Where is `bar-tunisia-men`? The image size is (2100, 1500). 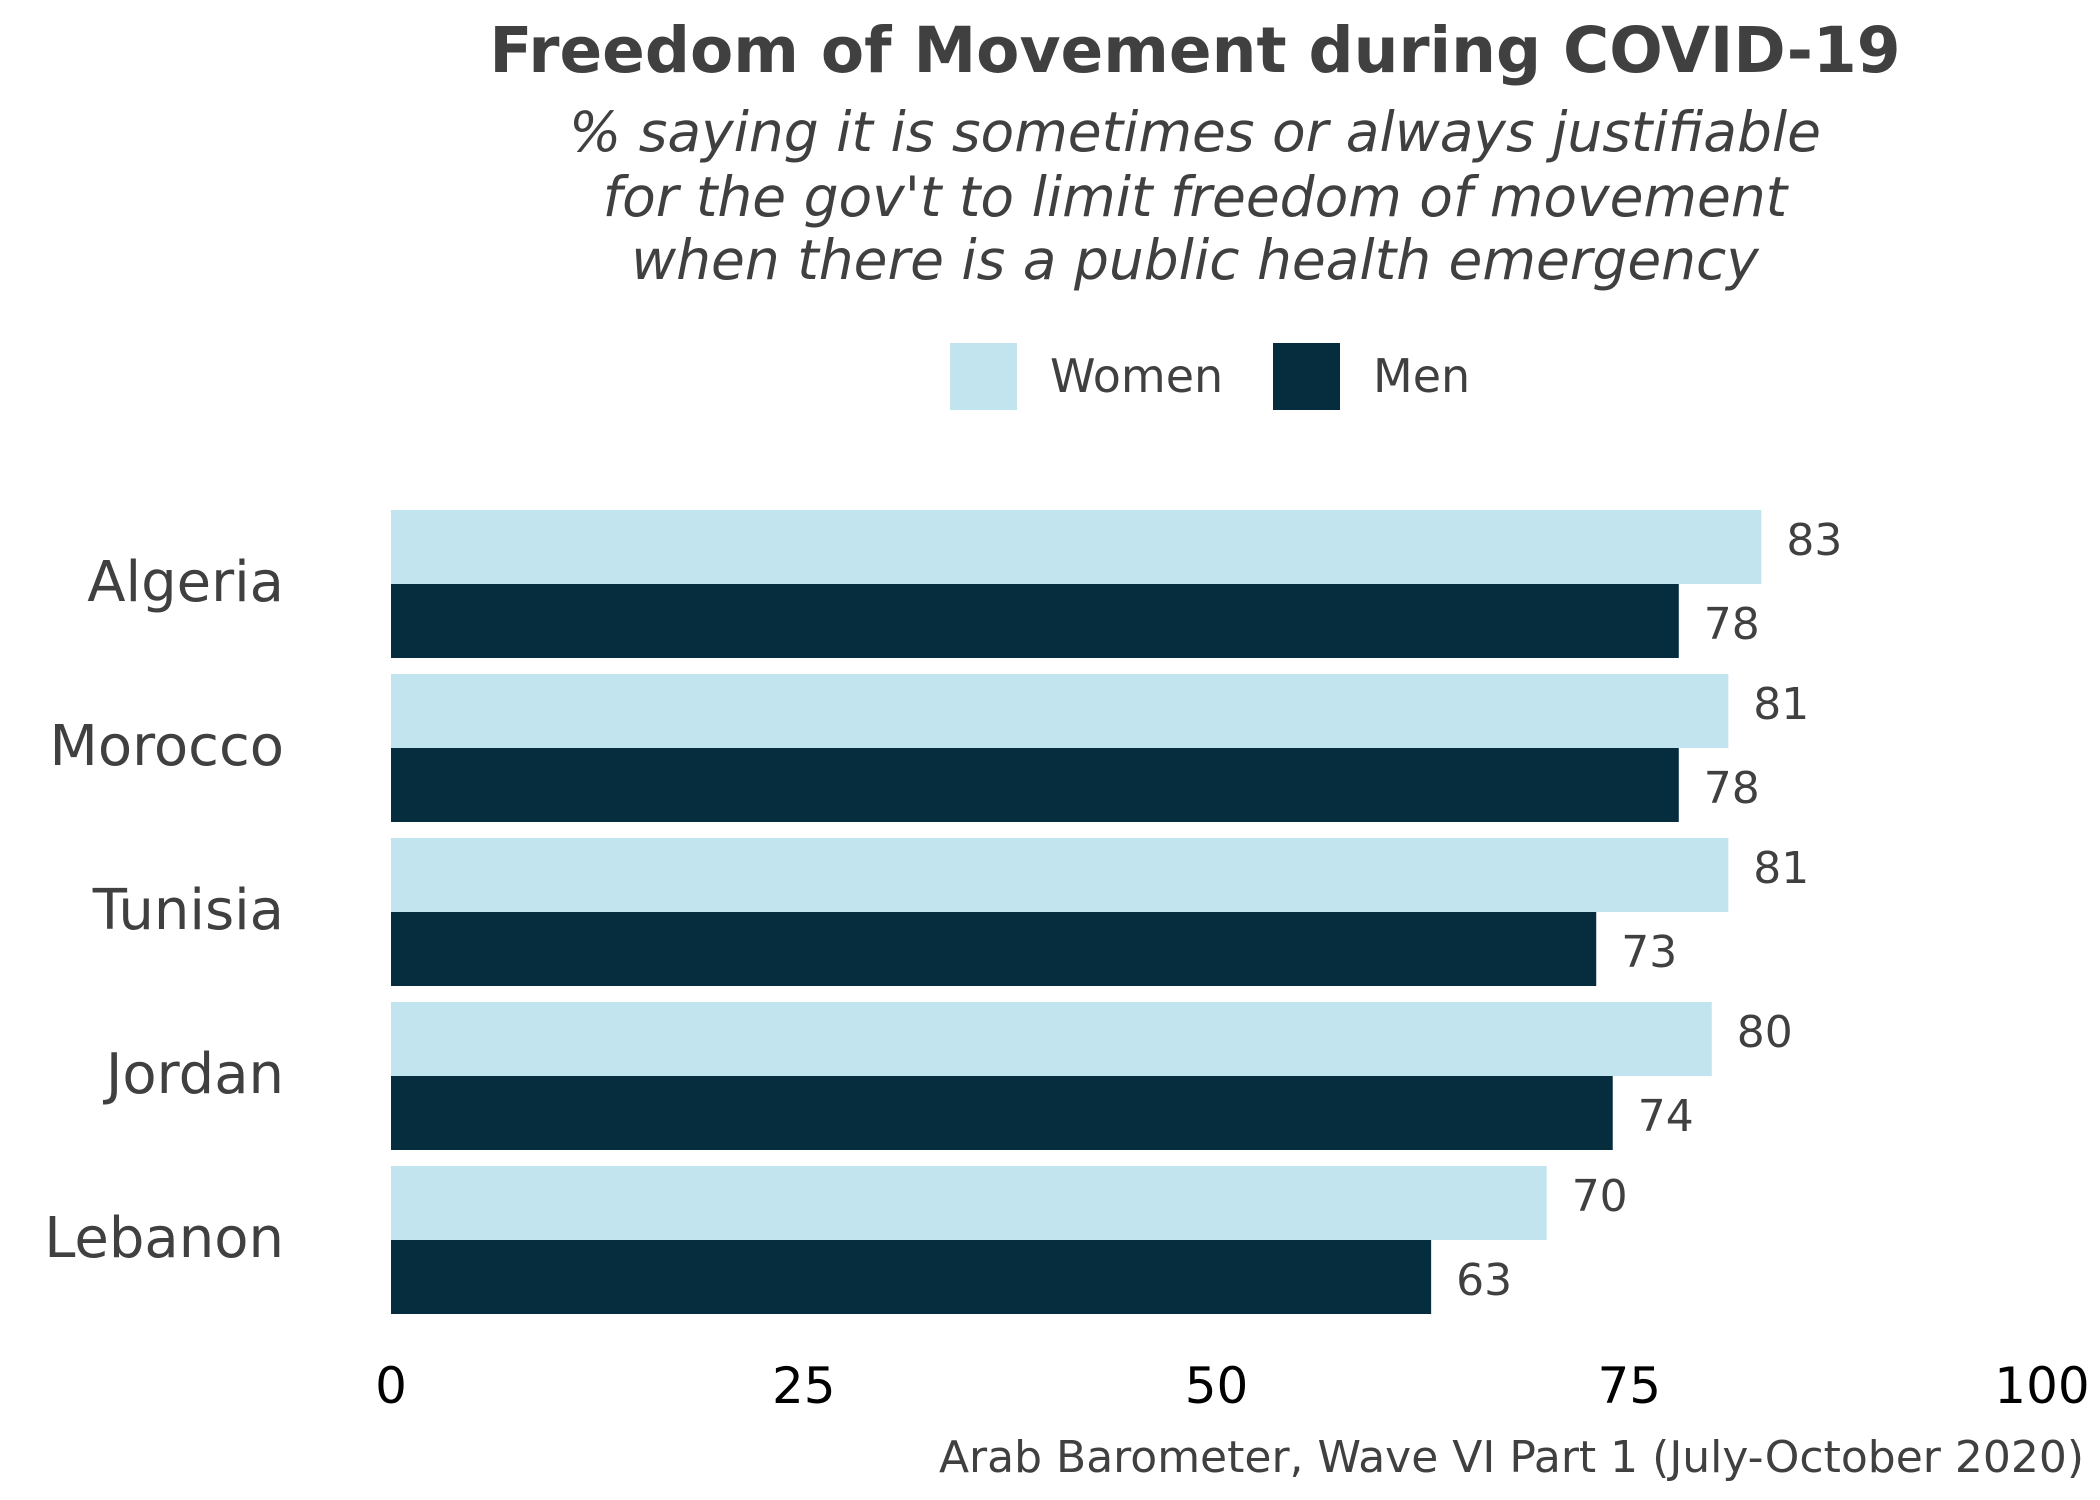 bar-tunisia-men is located at coordinates (994, 949).